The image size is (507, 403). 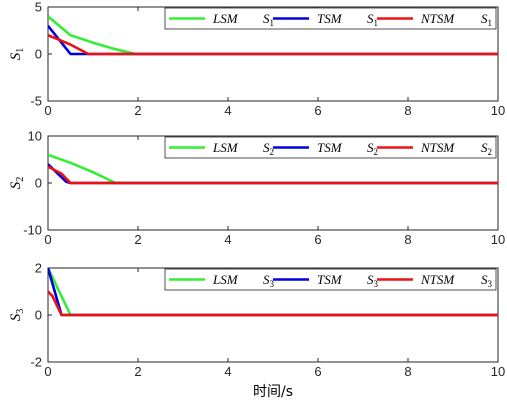 I want to click on legend-signal-tsm: S3, so click(x=373, y=280).